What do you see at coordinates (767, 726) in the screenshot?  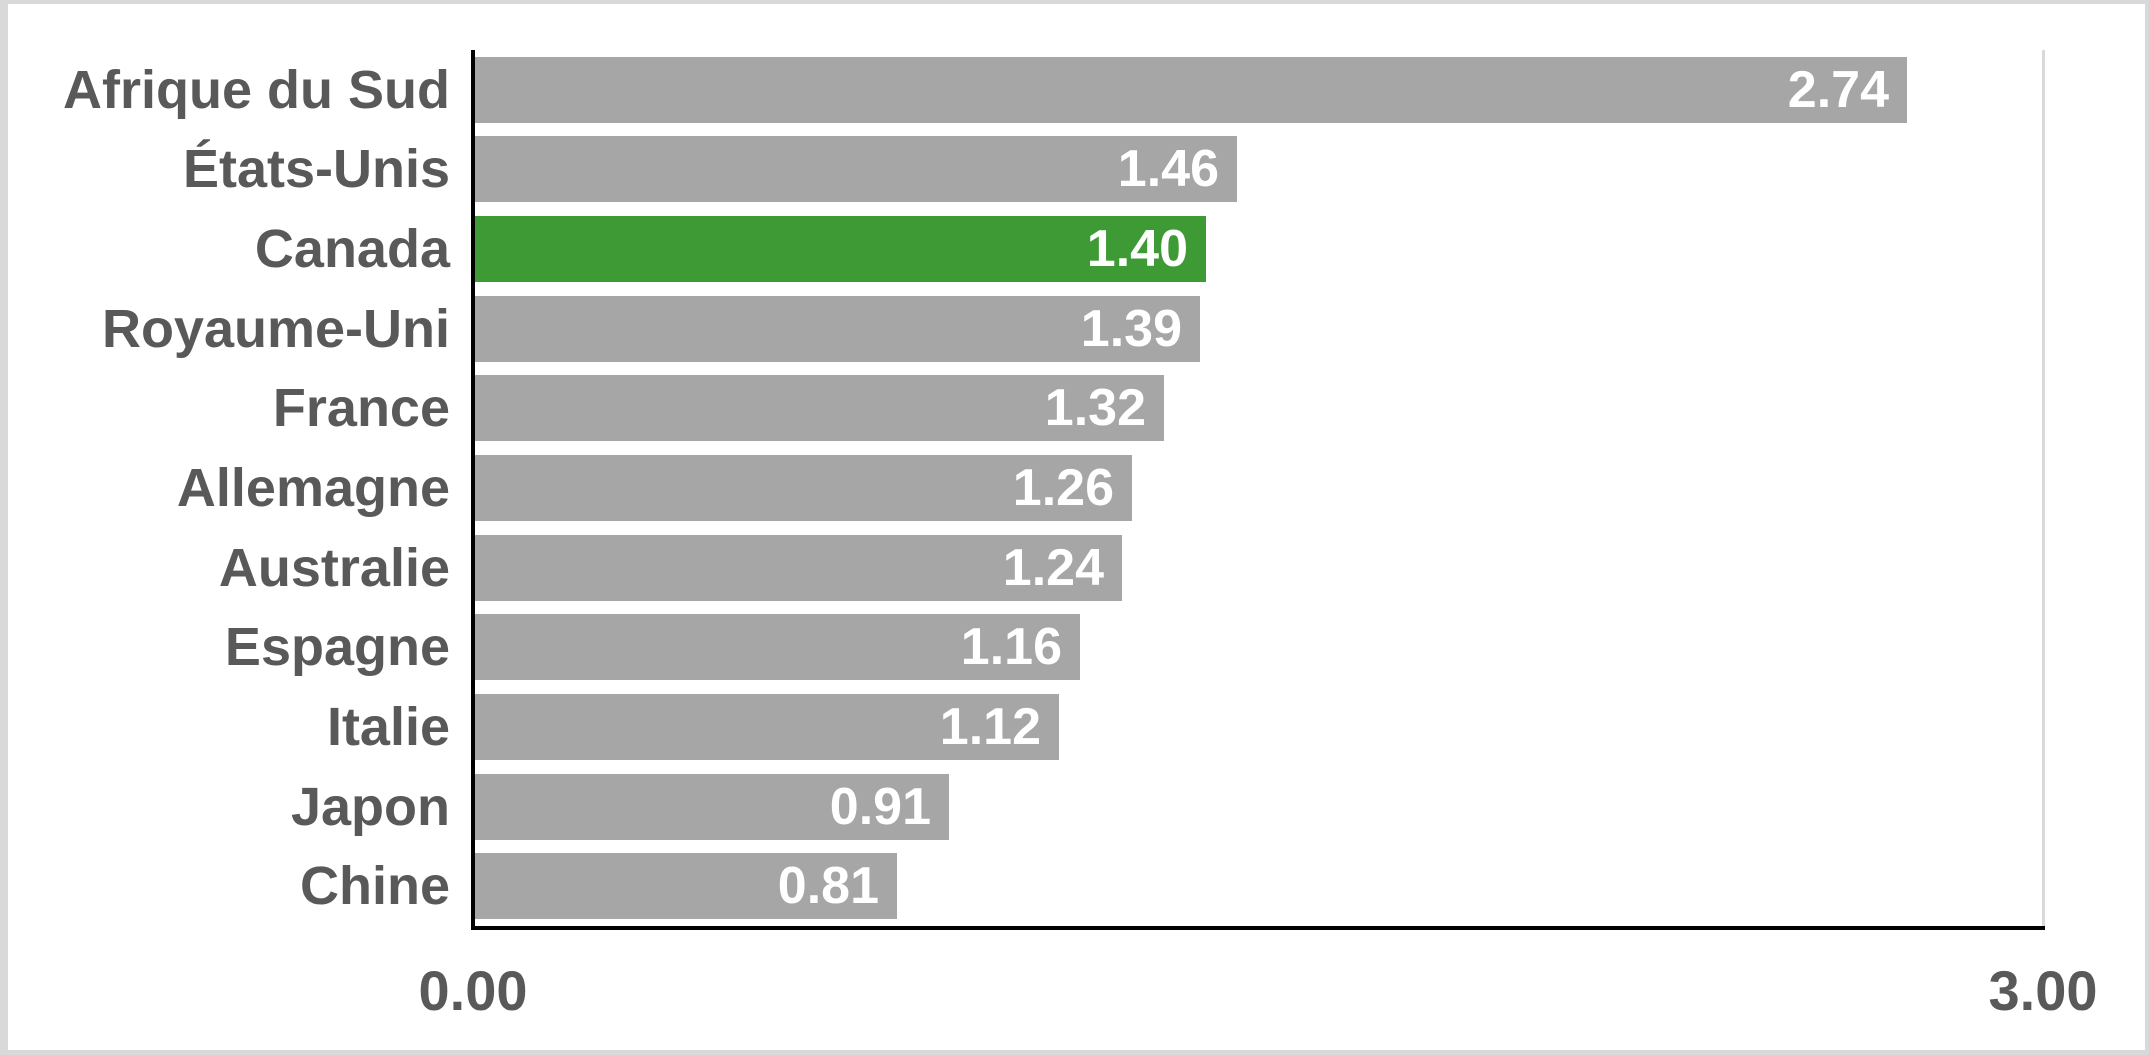 I see `bar: 1.12` at bounding box center [767, 726].